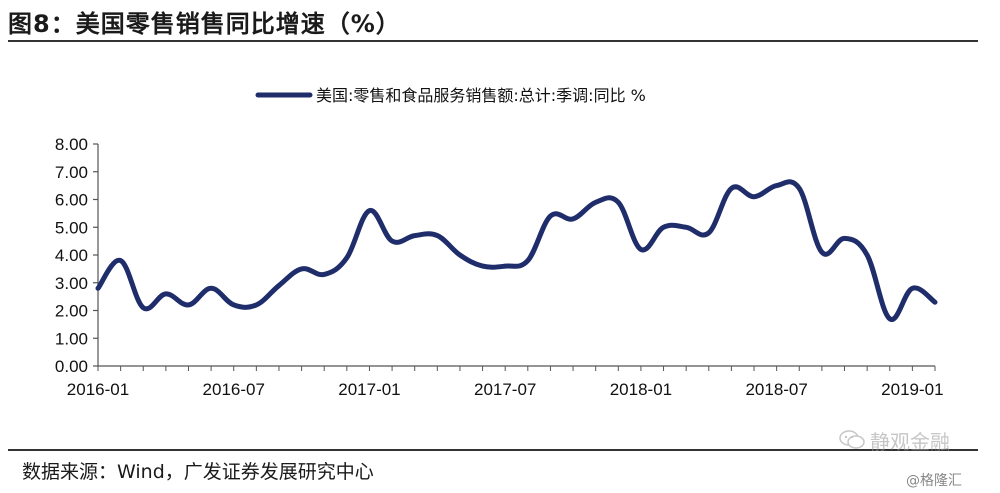 This screenshot has height=493, width=1000. What do you see at coordinates (71, 366) in the screenshot?
I see `y-tick-label: 0.00` at bounding box center [71, 366].